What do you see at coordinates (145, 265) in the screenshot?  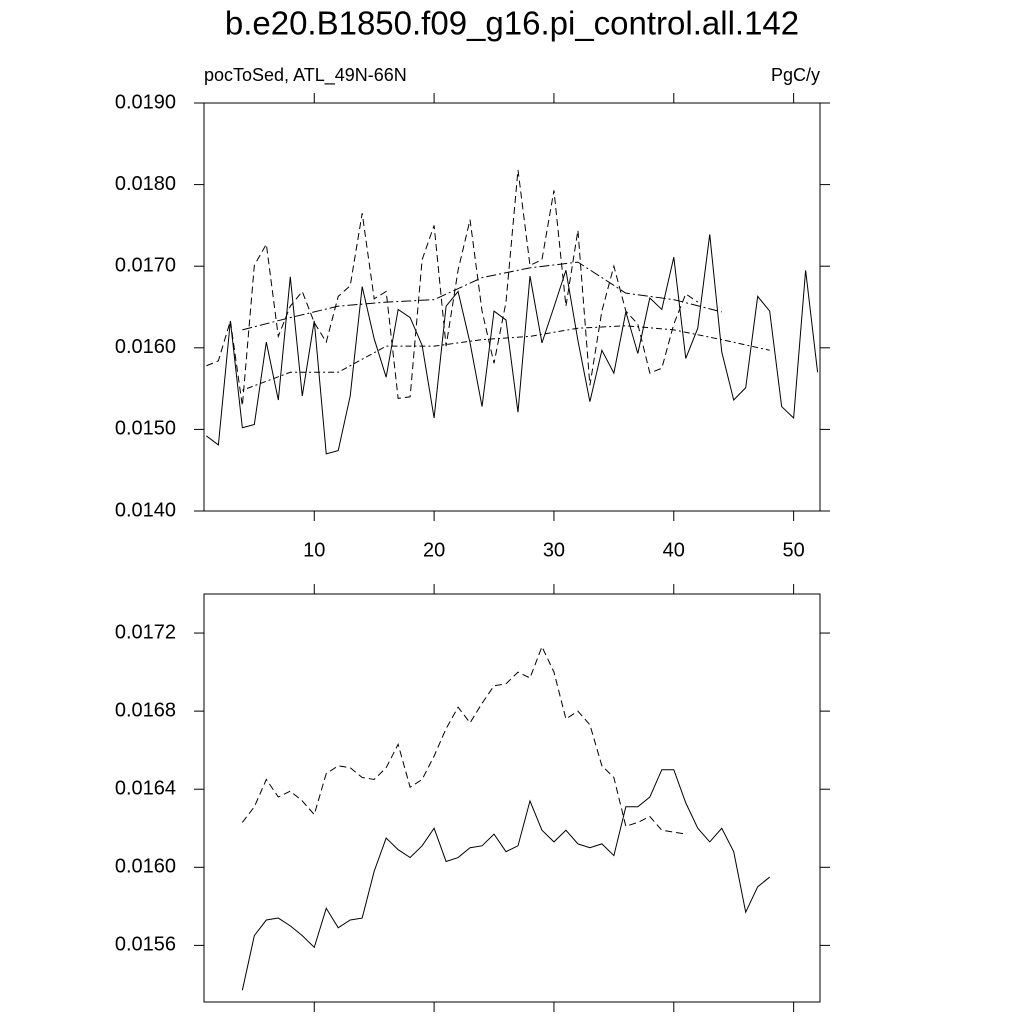 I see `y-tick-label: 0.0170` at bounding box center [145, 265].